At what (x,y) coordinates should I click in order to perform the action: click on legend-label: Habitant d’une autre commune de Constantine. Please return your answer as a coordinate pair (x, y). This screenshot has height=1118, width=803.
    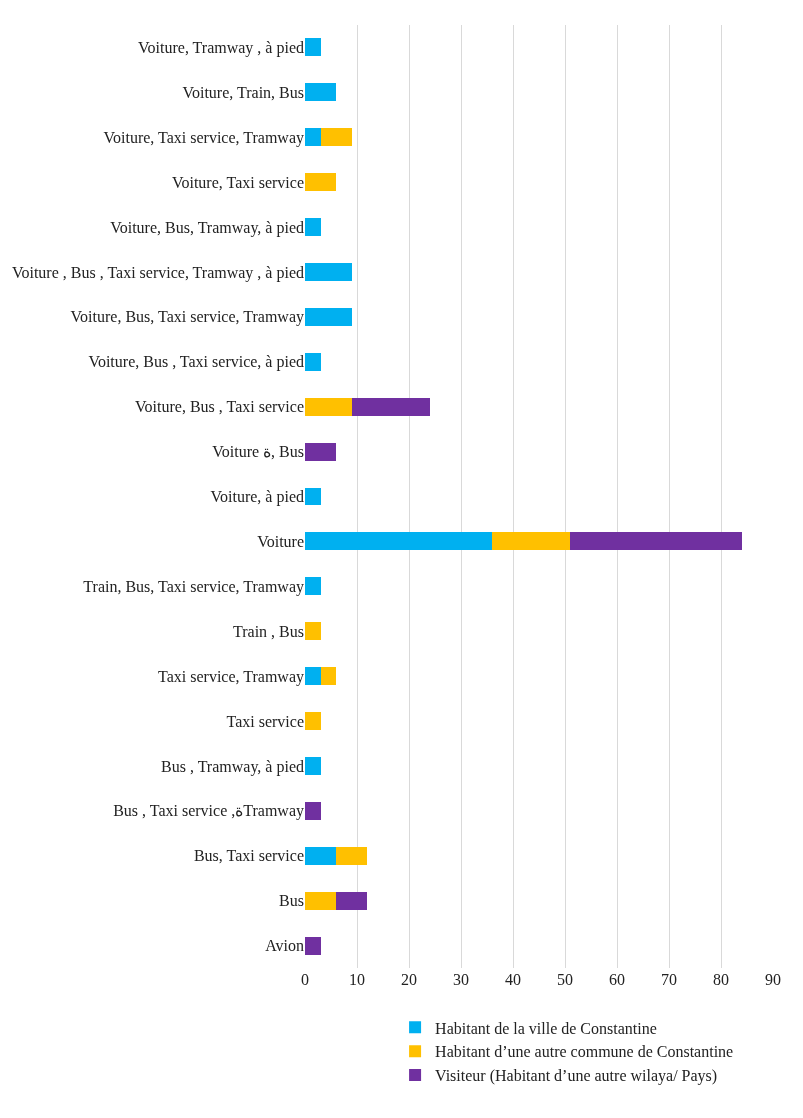
    Looking at the image, I should click on (584, 1052).